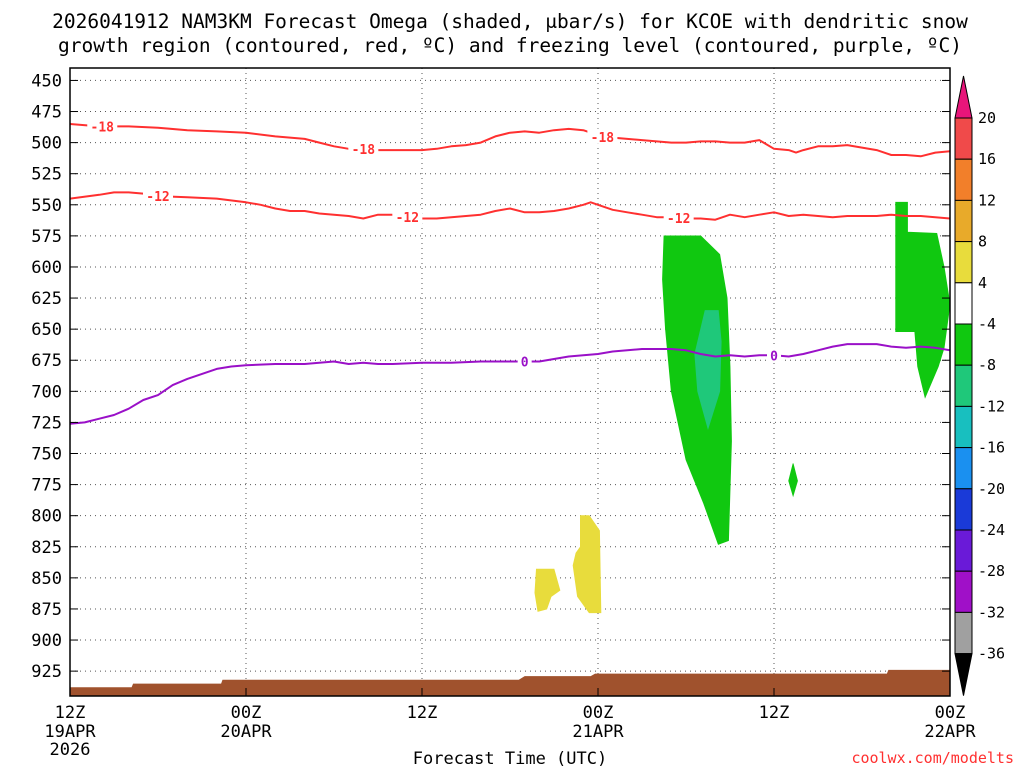  What do you see at coordinates (46, 610) in the screenshot?
I see `y-tick-label: 875` at bounding box center [46, 610].